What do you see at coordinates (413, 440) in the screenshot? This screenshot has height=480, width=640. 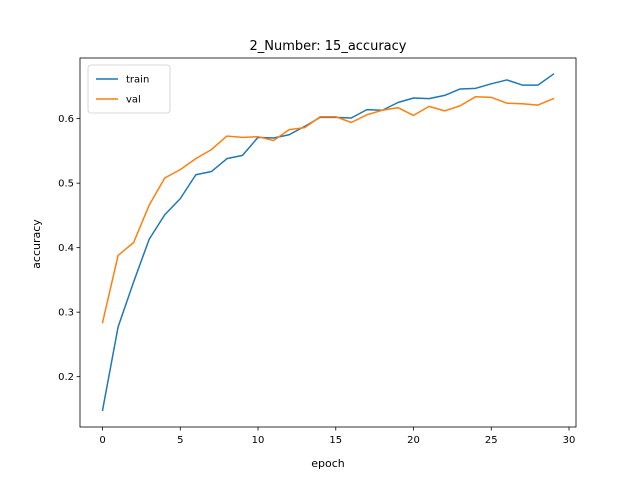 I see `x-tick-label: 20` at bounding box center [413, 440].